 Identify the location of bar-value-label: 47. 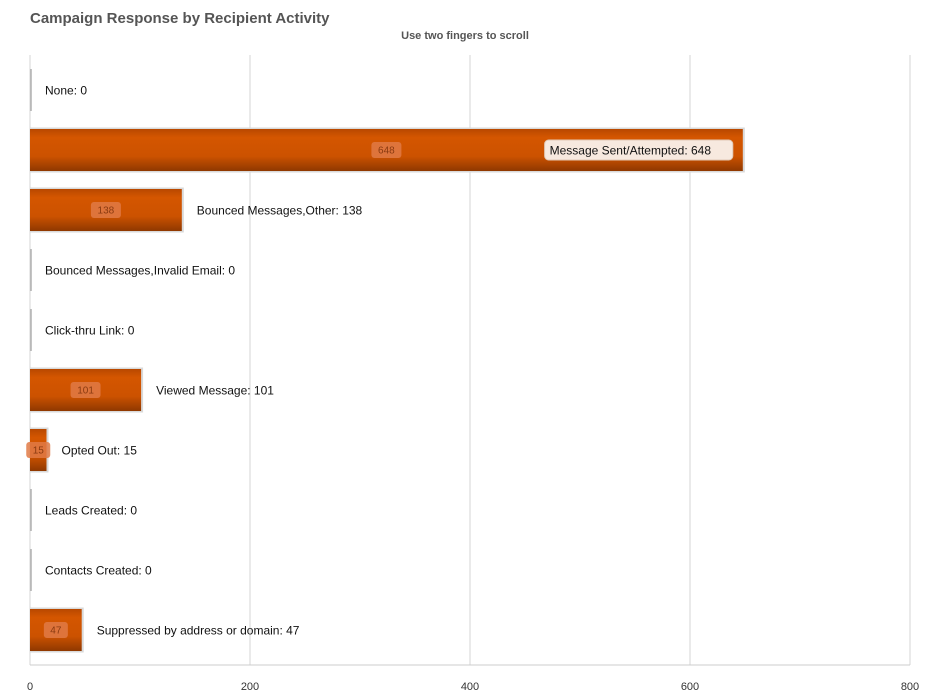
(56, 631).